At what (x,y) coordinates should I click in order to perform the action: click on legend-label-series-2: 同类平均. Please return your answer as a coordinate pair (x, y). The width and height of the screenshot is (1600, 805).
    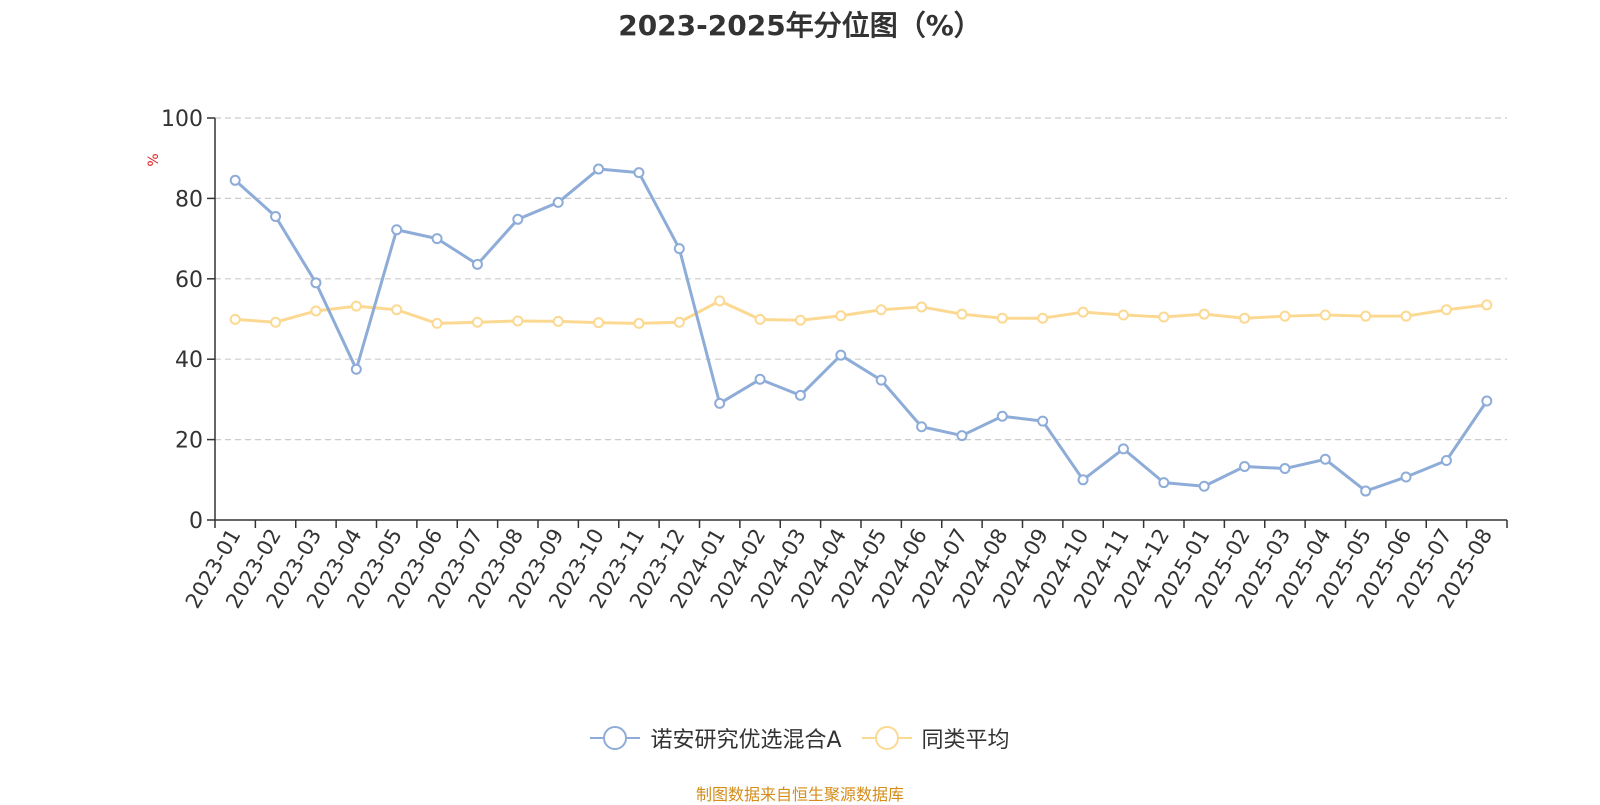
    Looking at the image, I should click on (965, 740).